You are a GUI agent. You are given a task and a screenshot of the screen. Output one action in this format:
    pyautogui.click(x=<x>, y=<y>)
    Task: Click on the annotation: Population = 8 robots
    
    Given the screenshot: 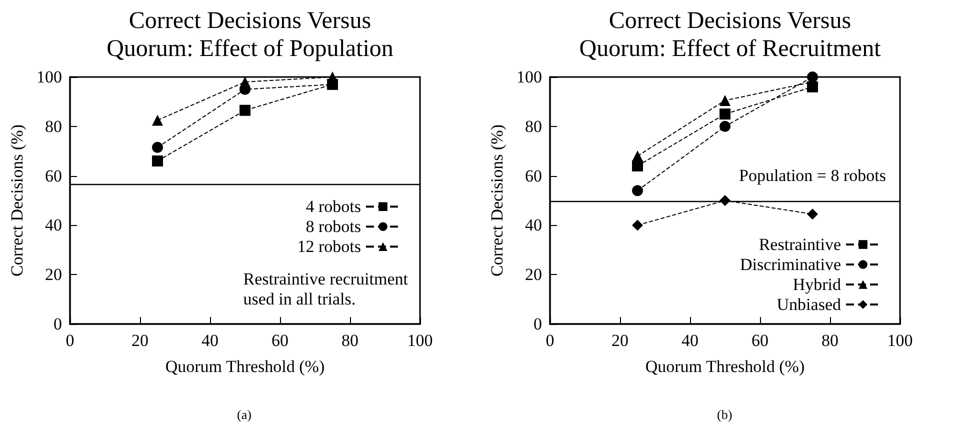 What is the action you would take?
    pyautogui.click(x=812, y=175)
    